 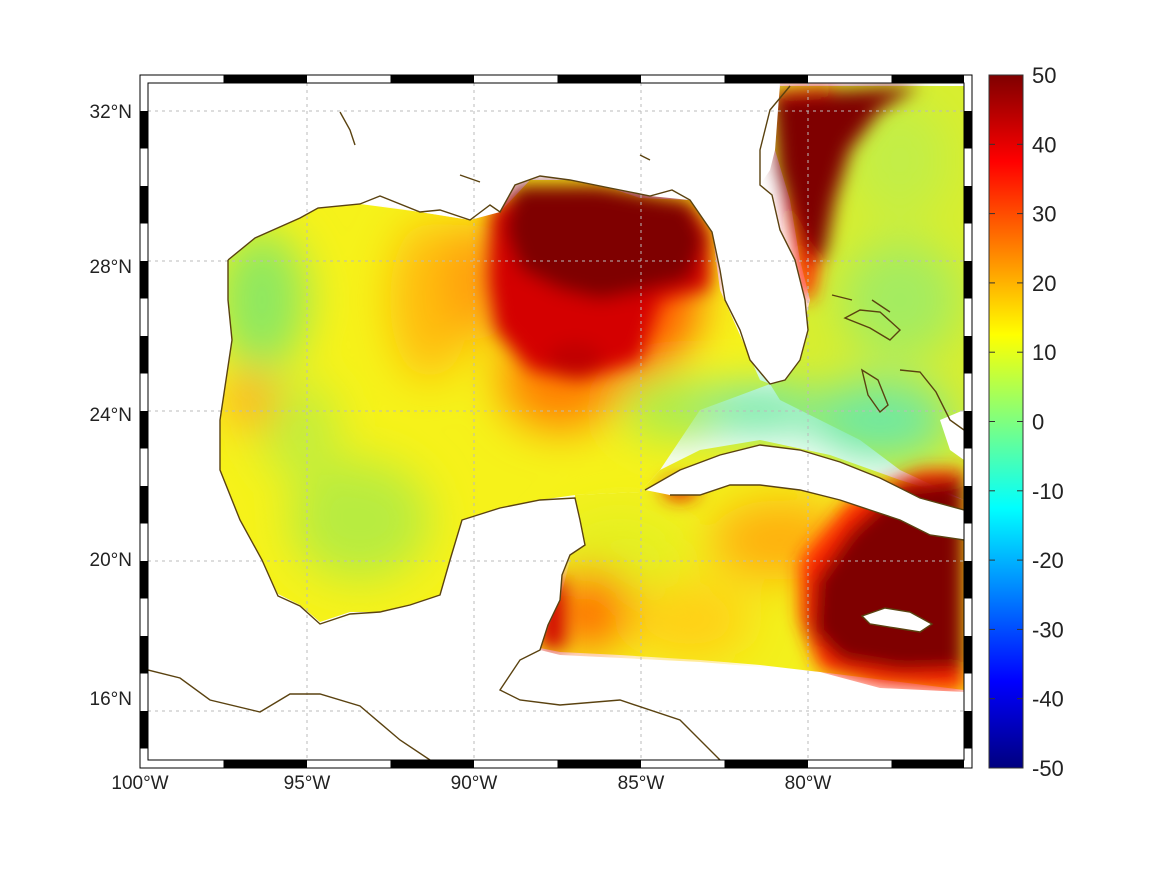 I want to click on x-axis-labels: 100°W 95°W 90°W 85°W 80°W, so click(x=471, y=783).